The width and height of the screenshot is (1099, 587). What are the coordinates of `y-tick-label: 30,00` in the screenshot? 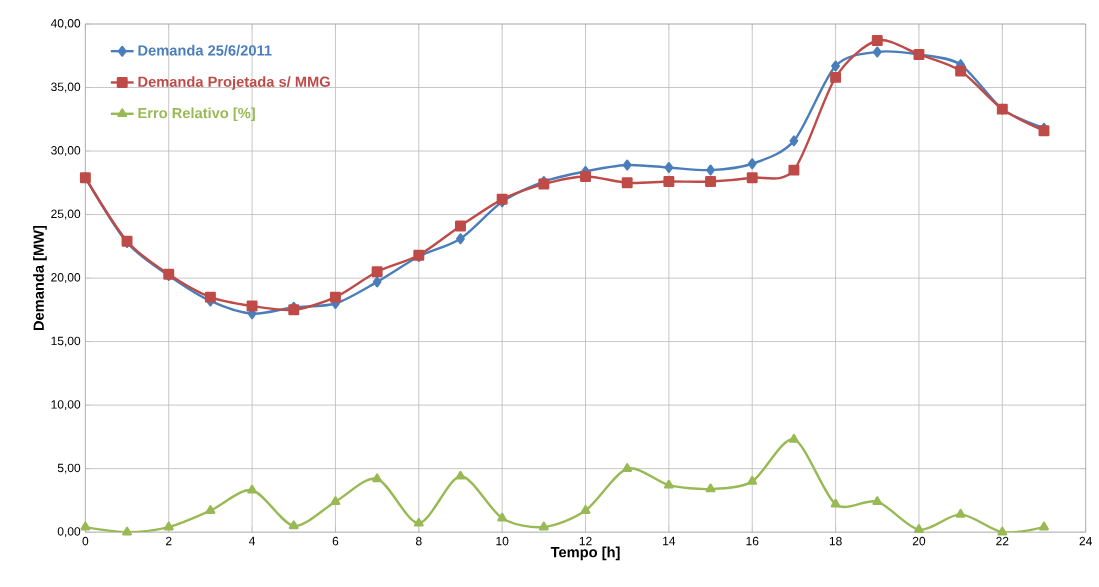 It's located at (66, 151).